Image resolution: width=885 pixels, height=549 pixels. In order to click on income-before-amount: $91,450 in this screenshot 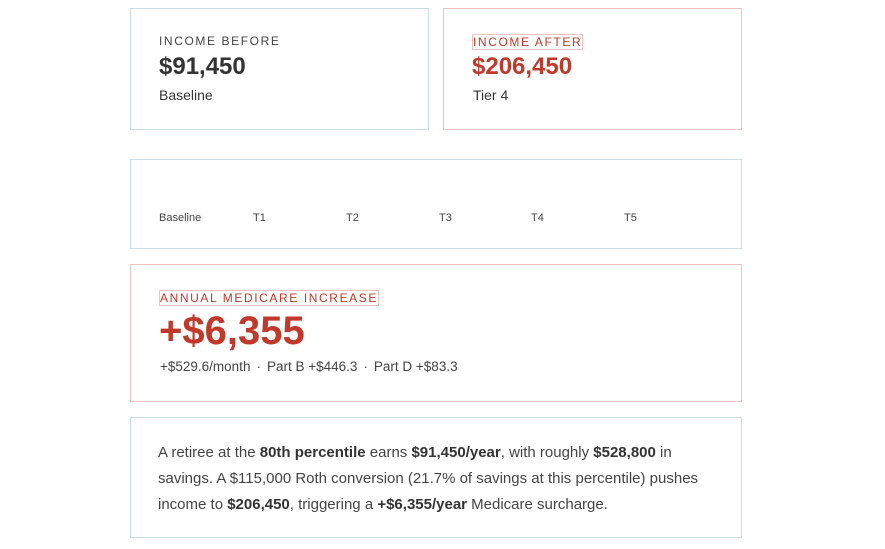, I will do `click(202, 66)`.